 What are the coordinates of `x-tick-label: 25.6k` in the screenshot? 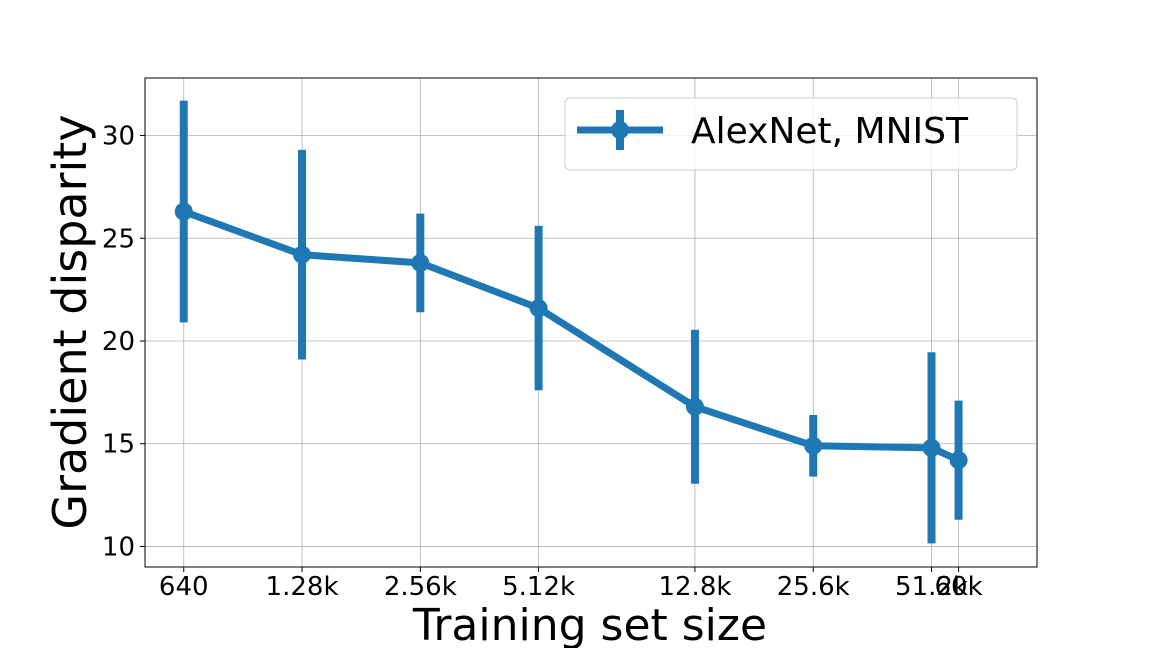 It's located at (813, 587).